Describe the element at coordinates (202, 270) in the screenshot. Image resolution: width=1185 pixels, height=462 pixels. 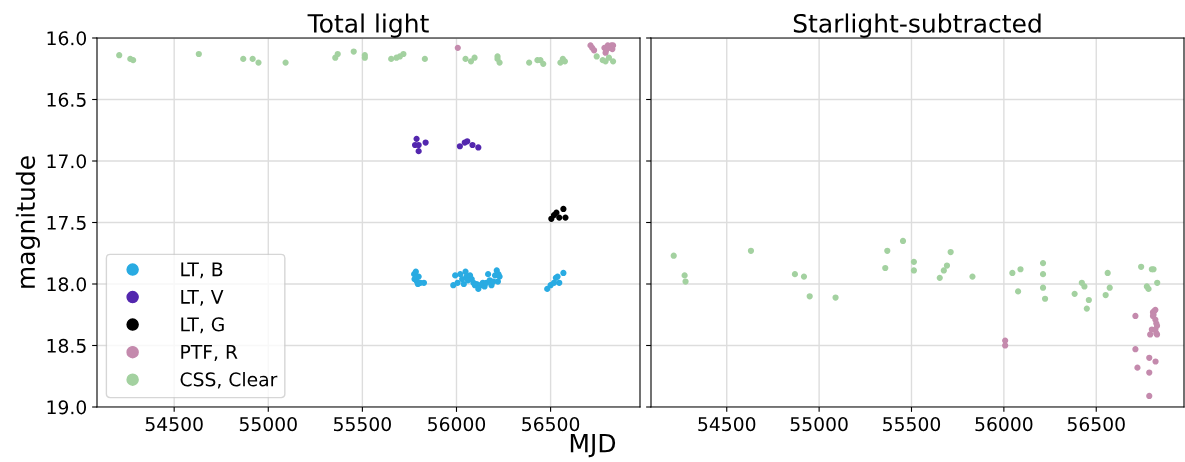
I see `legend-label: LT, B` at that location.